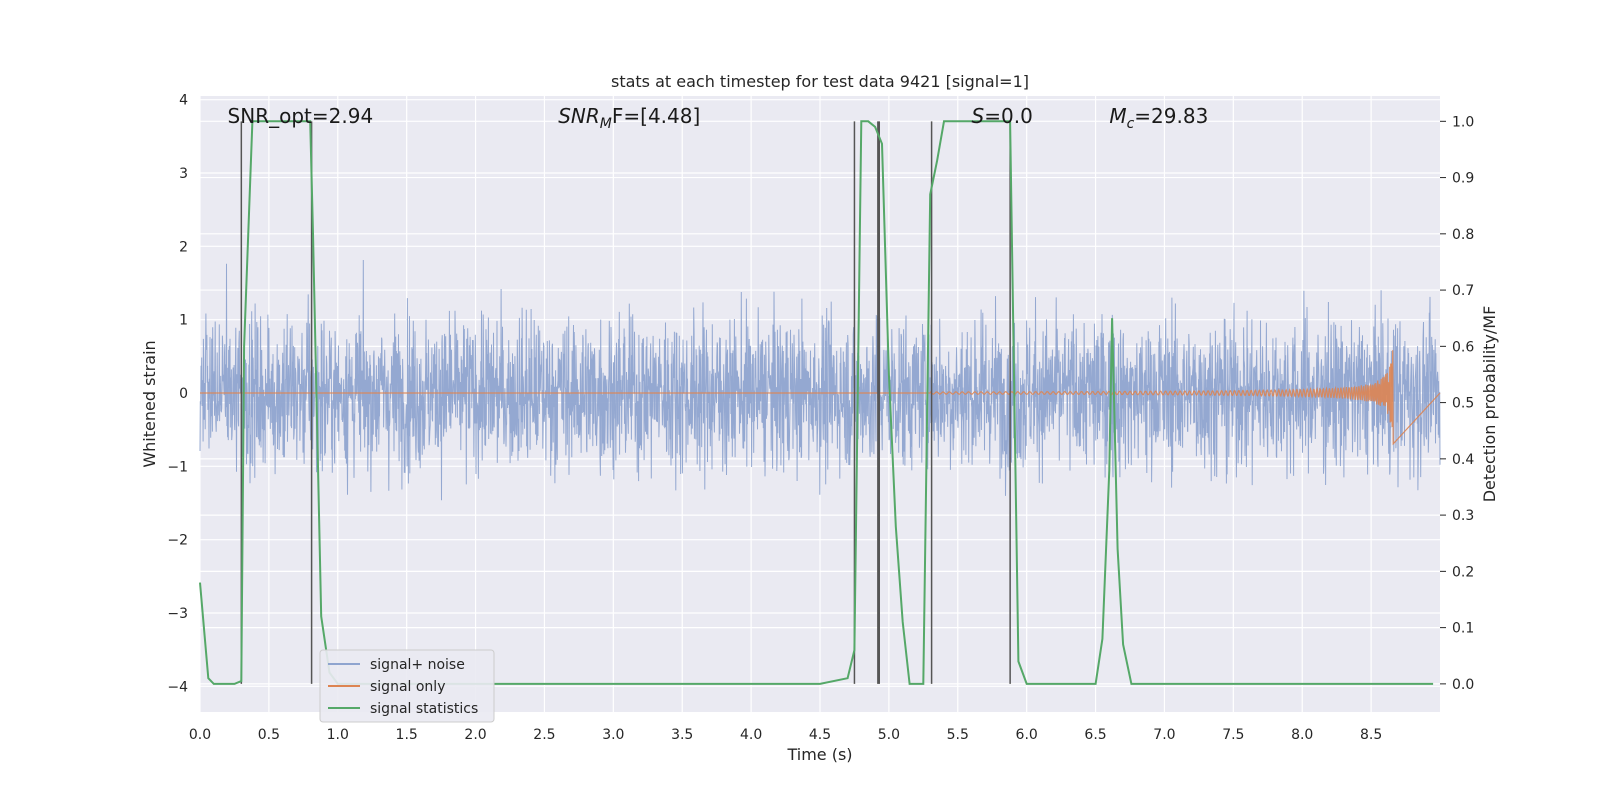 This screenshot has width=1600, height=800. Describe the element at coordinates (889, 735) in the screenshot. I see `x-tick-label: 5.0` at that location.